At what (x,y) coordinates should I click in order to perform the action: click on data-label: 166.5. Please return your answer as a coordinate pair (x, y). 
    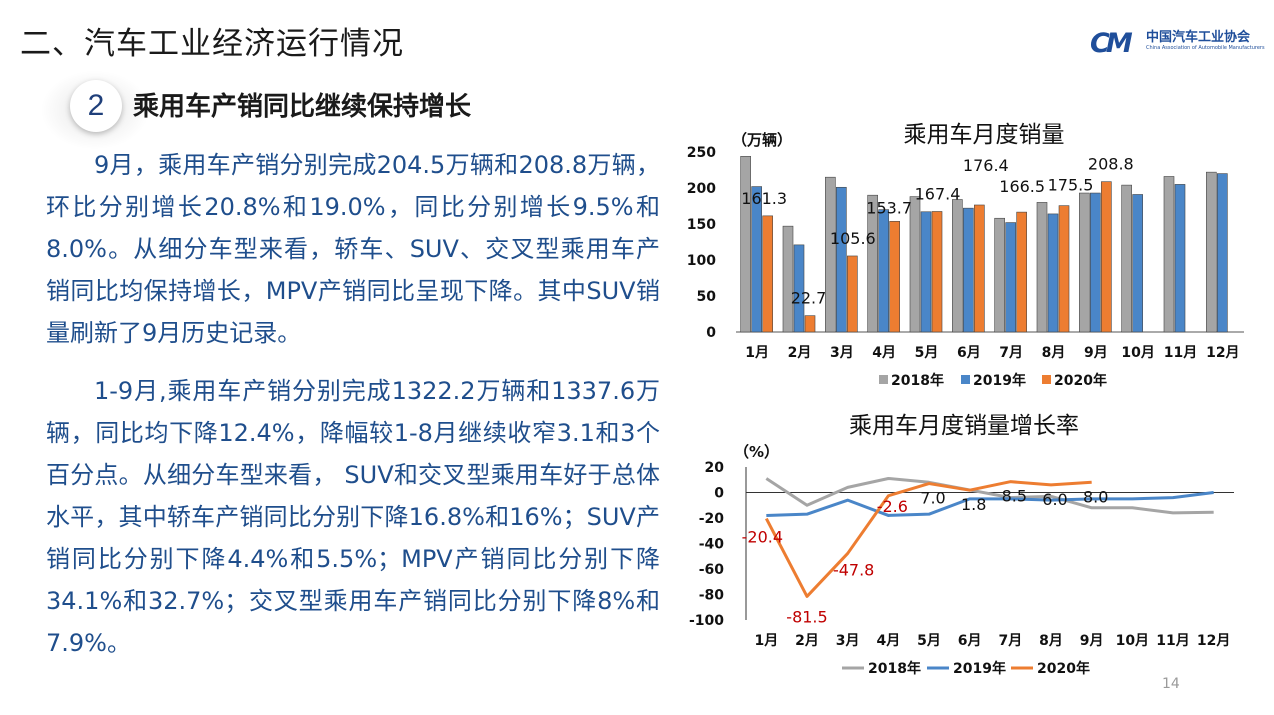
    Looking at the image, I should click on (1022, 186).